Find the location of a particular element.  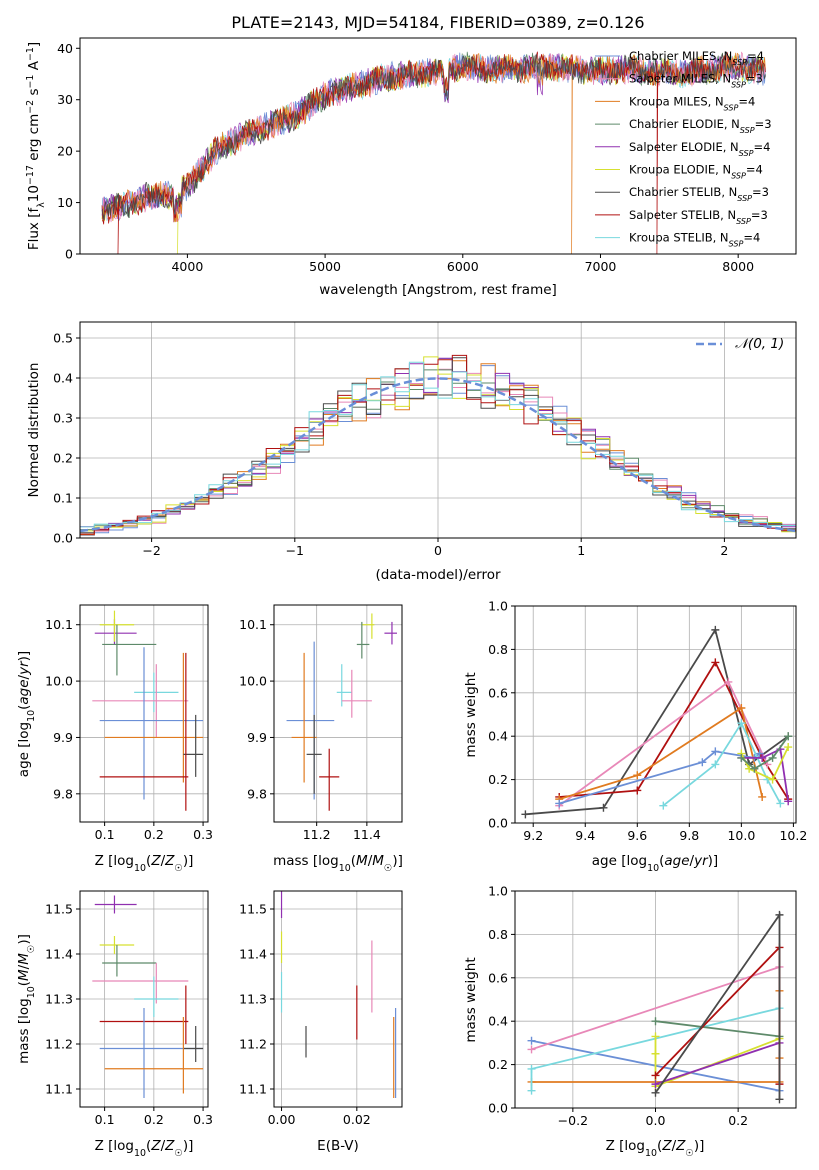

legend-label: Salpeter STELIB, NSSP=3 is located at coordinates (698, 217).